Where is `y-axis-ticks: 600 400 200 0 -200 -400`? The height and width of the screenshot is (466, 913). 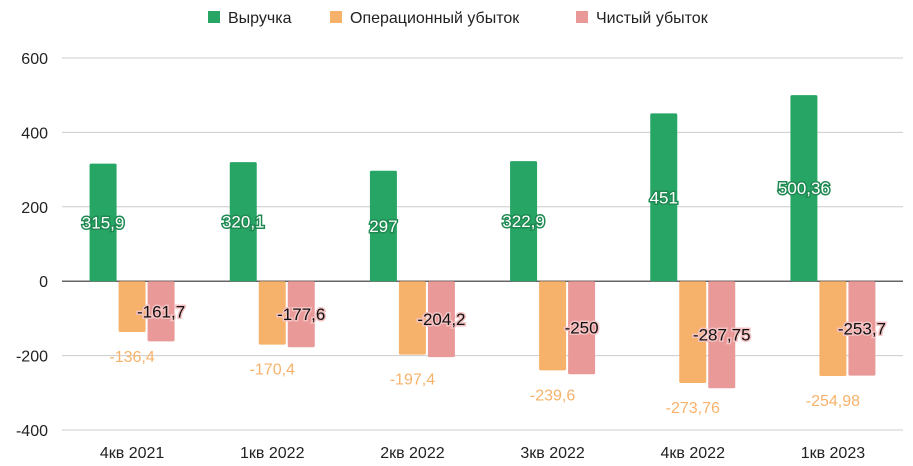 y-axis-ticks: 600 400 200 0 -200 -400 is located at coordinates (32, 245).